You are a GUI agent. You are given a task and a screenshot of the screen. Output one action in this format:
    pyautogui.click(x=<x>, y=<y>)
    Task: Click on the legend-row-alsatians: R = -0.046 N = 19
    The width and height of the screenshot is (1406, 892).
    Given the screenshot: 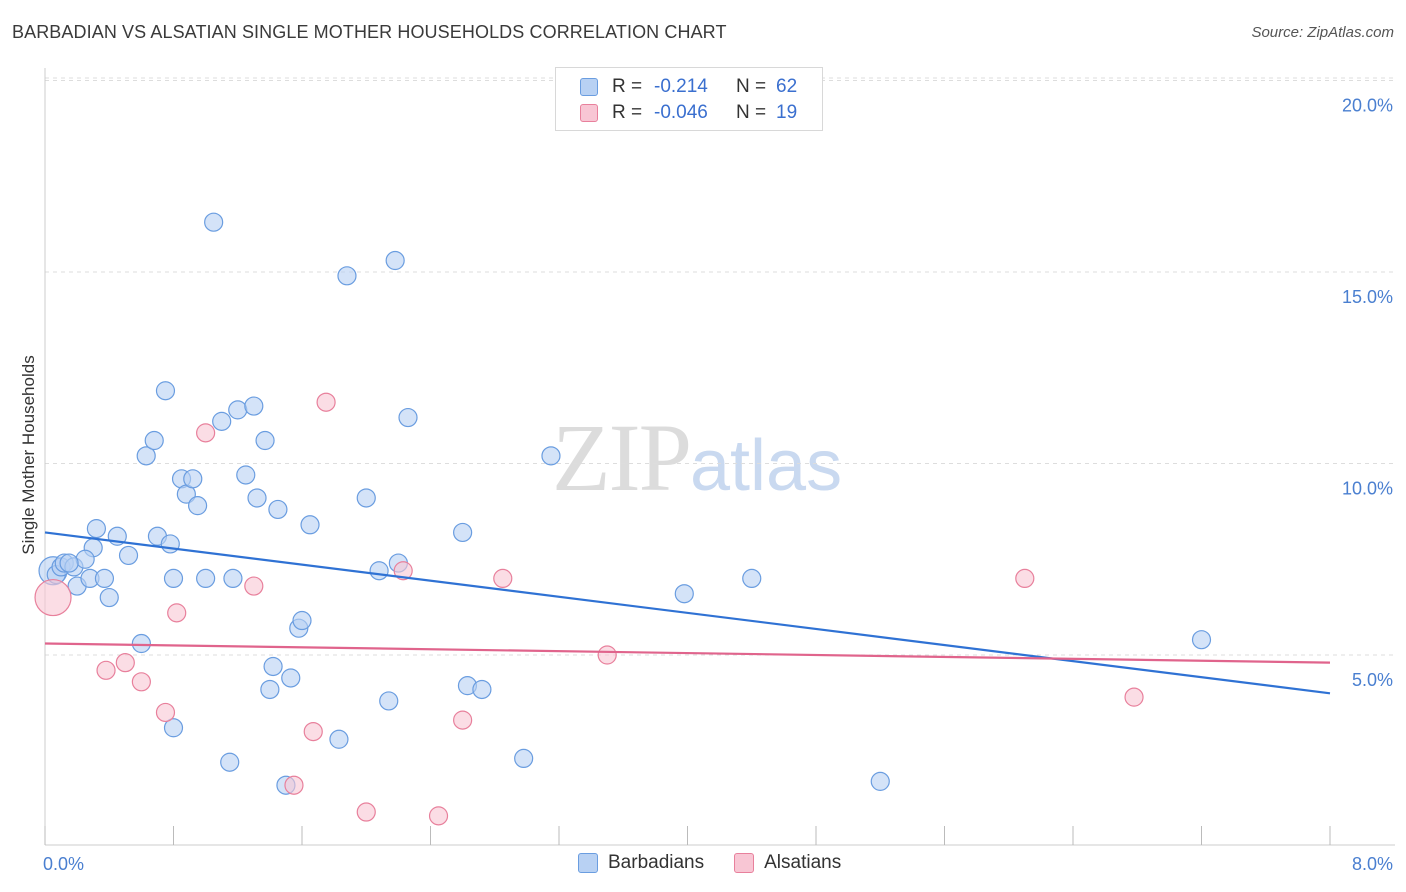 What is the action you would take?
    pyautogui.click(x=688, y=113)
    